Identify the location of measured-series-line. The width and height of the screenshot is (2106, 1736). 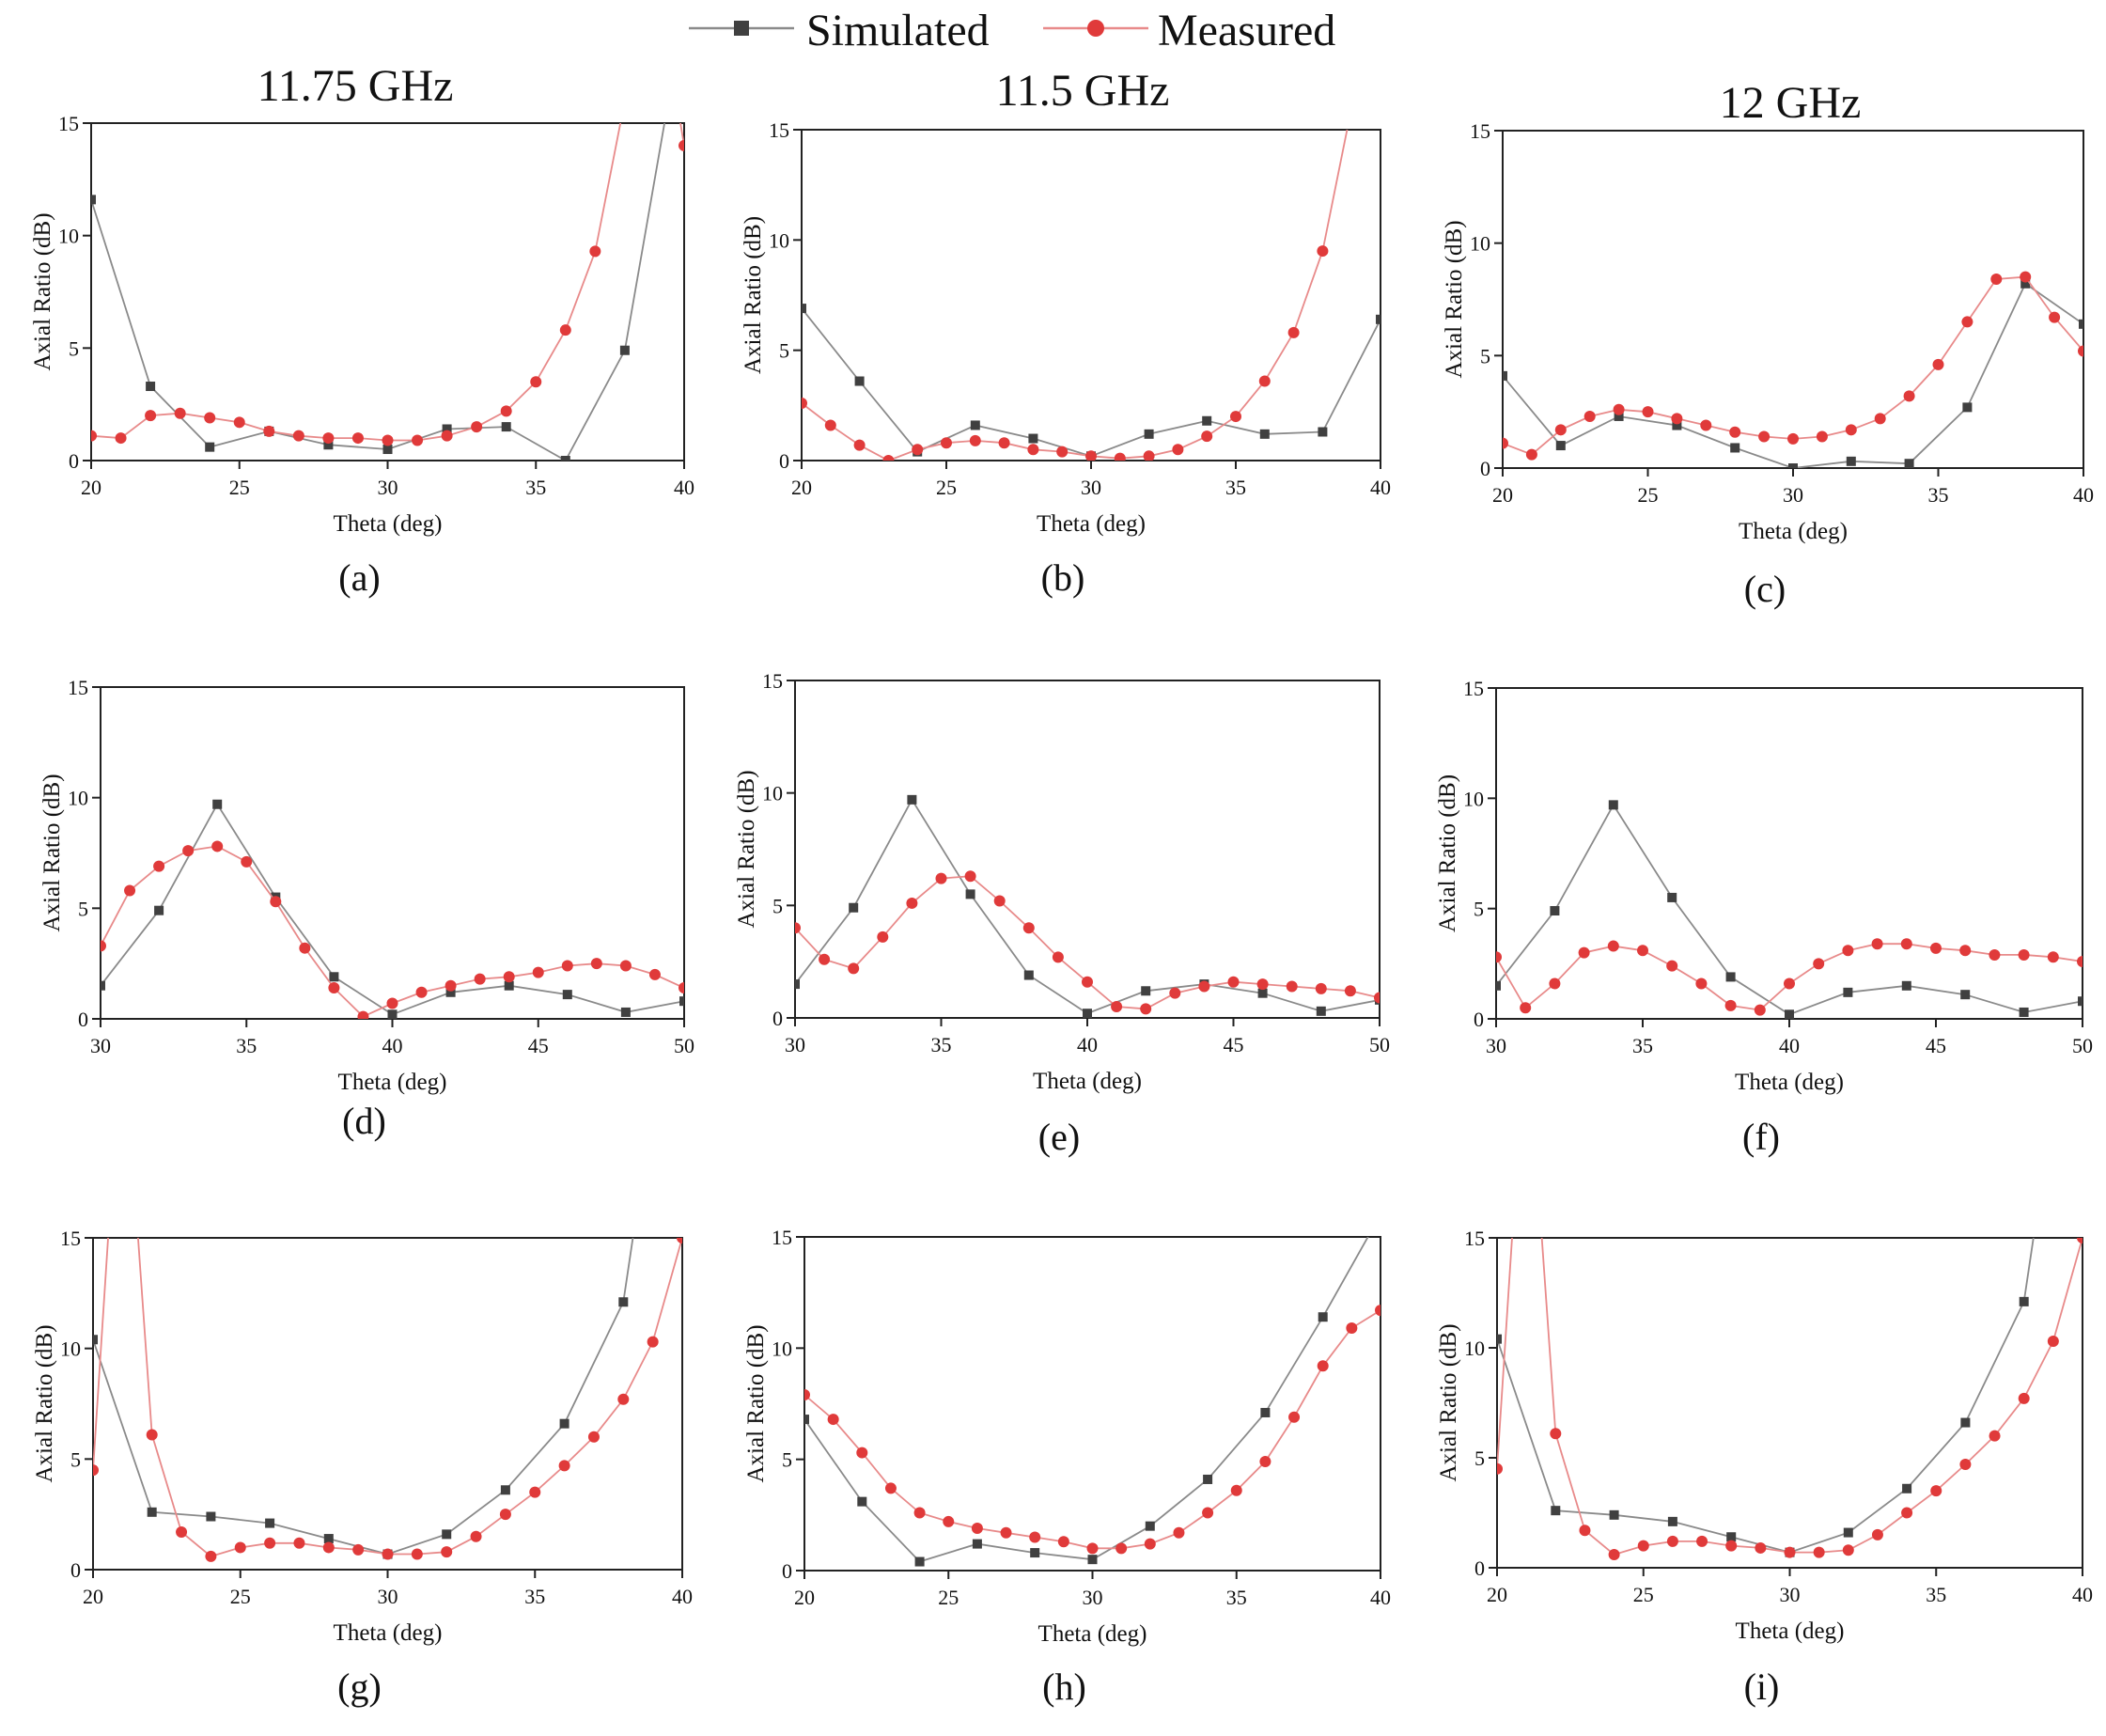
(387, 1397).